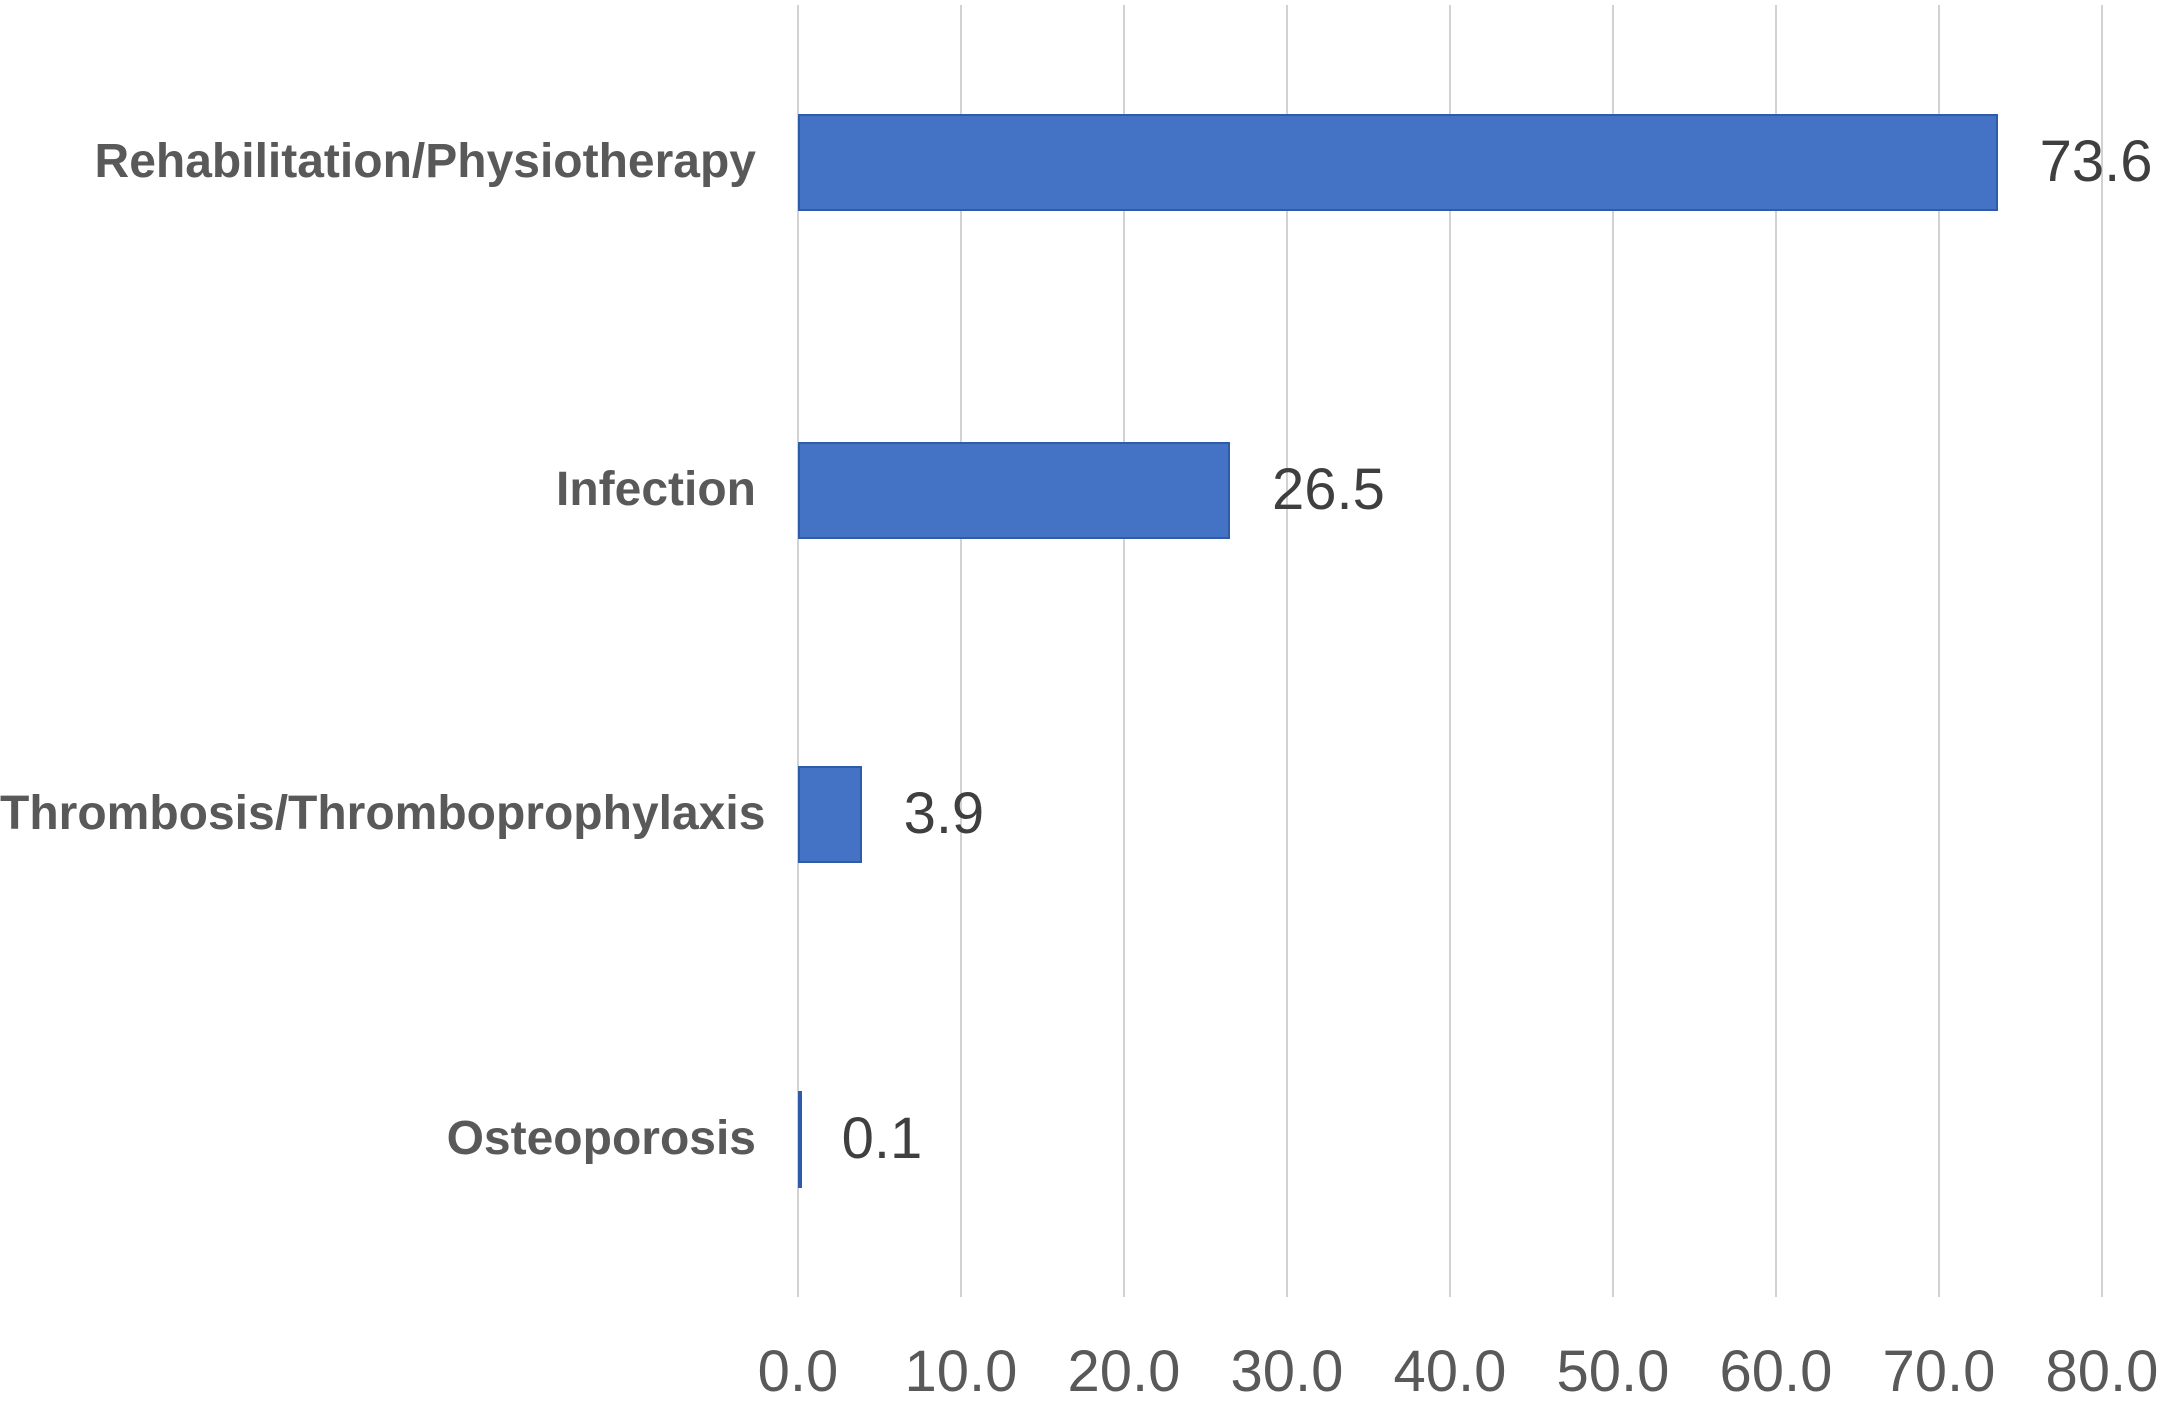 The image size is (2175, 1418). I want to click on value-label: 3.9, so click(944, 813).